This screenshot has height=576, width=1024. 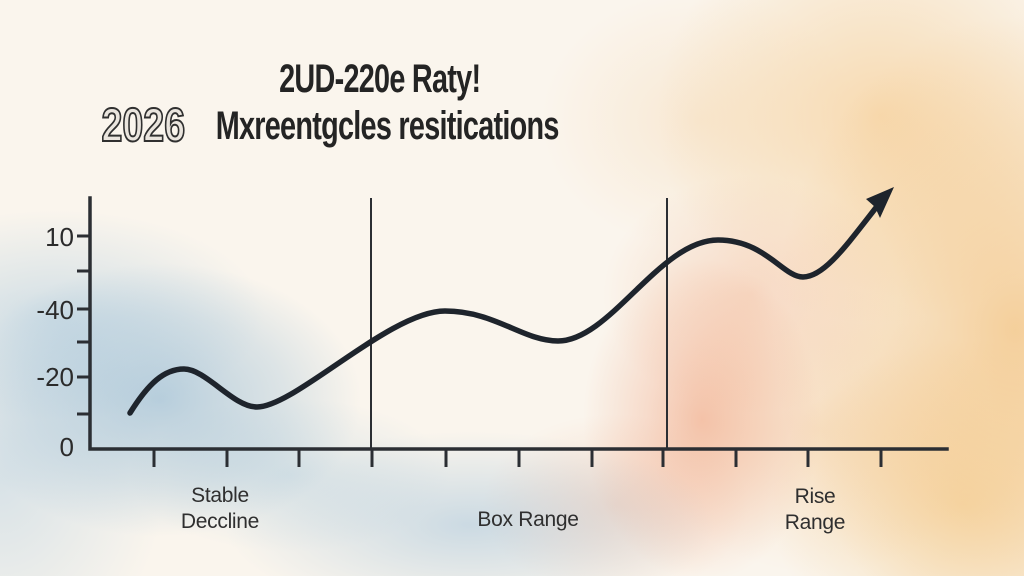 What do you see at coordinates (59, 237) in the screenshot?
I see `y-tick-label: 10` at bounding box center [59, 237].